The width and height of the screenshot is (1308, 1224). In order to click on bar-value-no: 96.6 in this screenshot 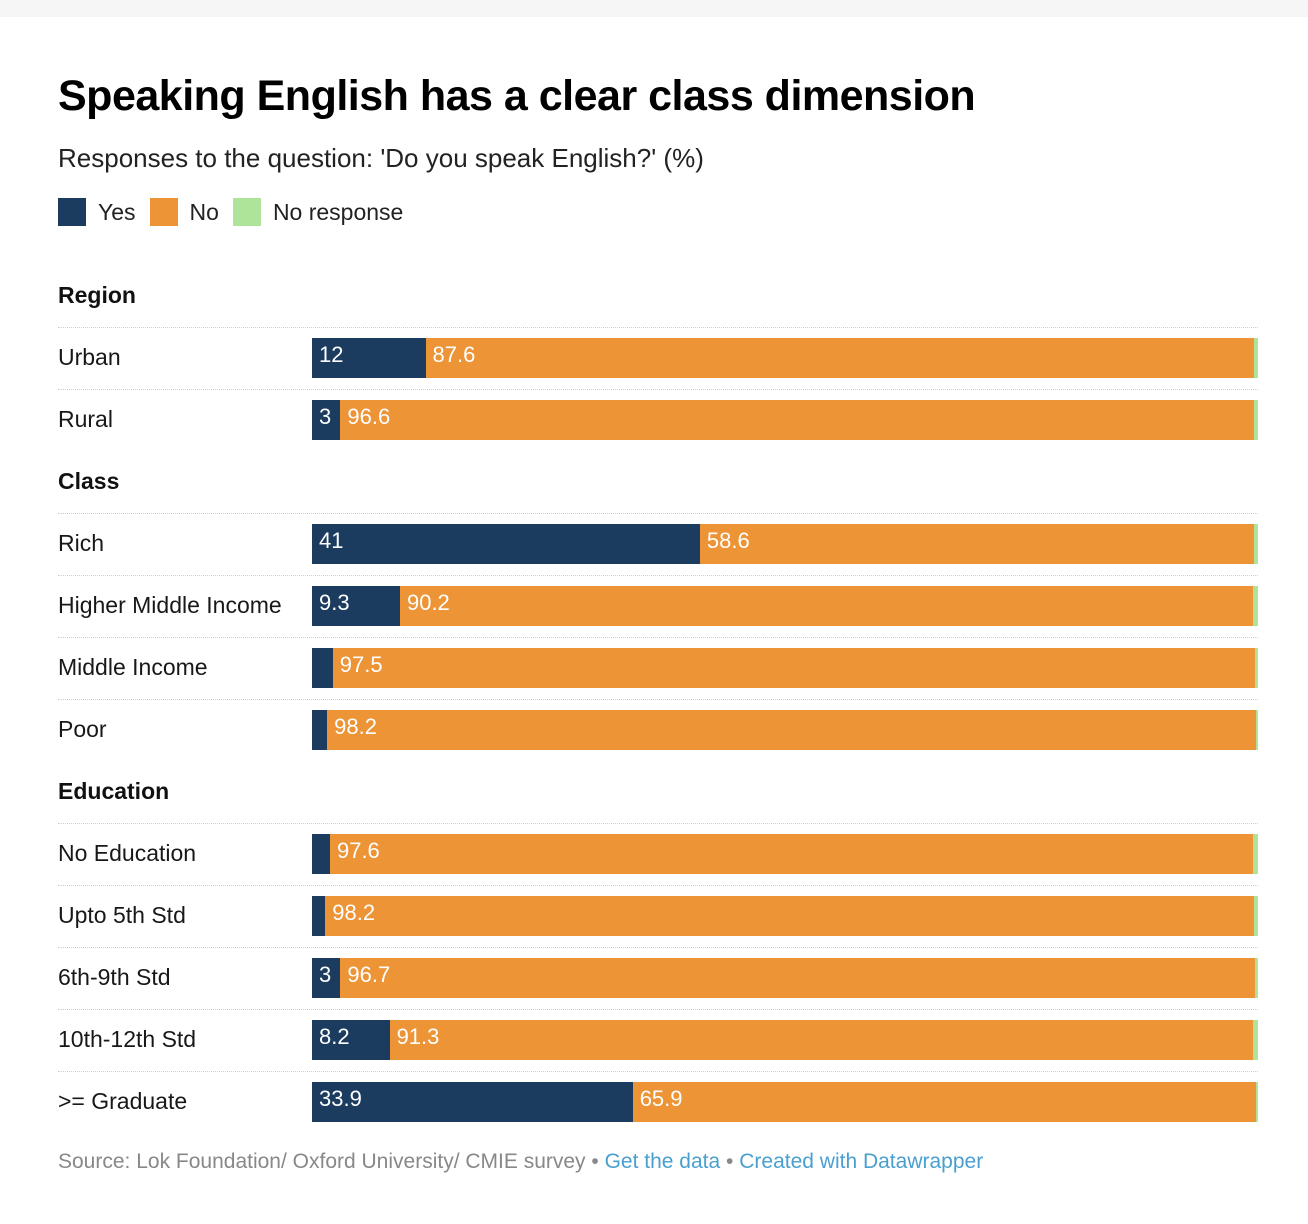, I will do `click(369, 416)`.